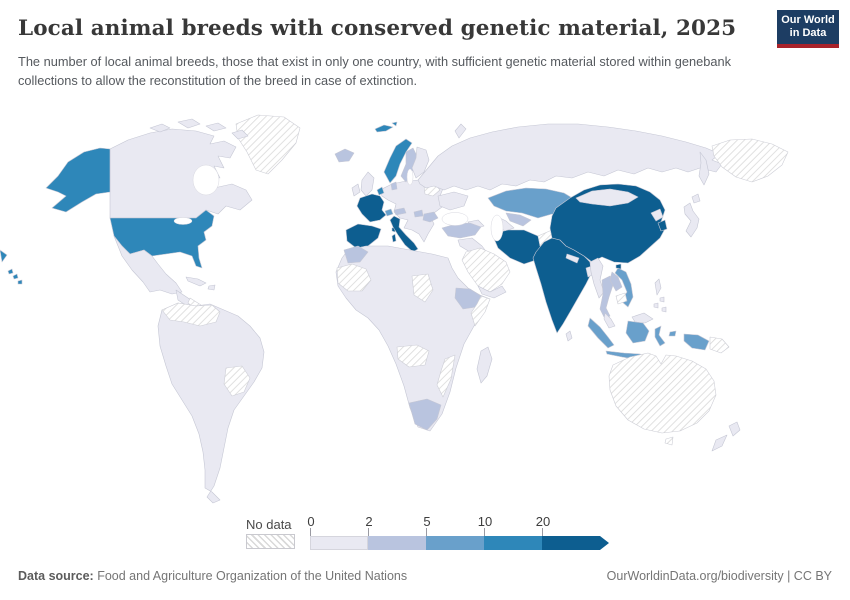 This screenshot has width=850, height=600. What do you see at coordinates (460, 131) in the screenshot?
I see `territory-novaya-zemlya` at bounding box center [460, 131].